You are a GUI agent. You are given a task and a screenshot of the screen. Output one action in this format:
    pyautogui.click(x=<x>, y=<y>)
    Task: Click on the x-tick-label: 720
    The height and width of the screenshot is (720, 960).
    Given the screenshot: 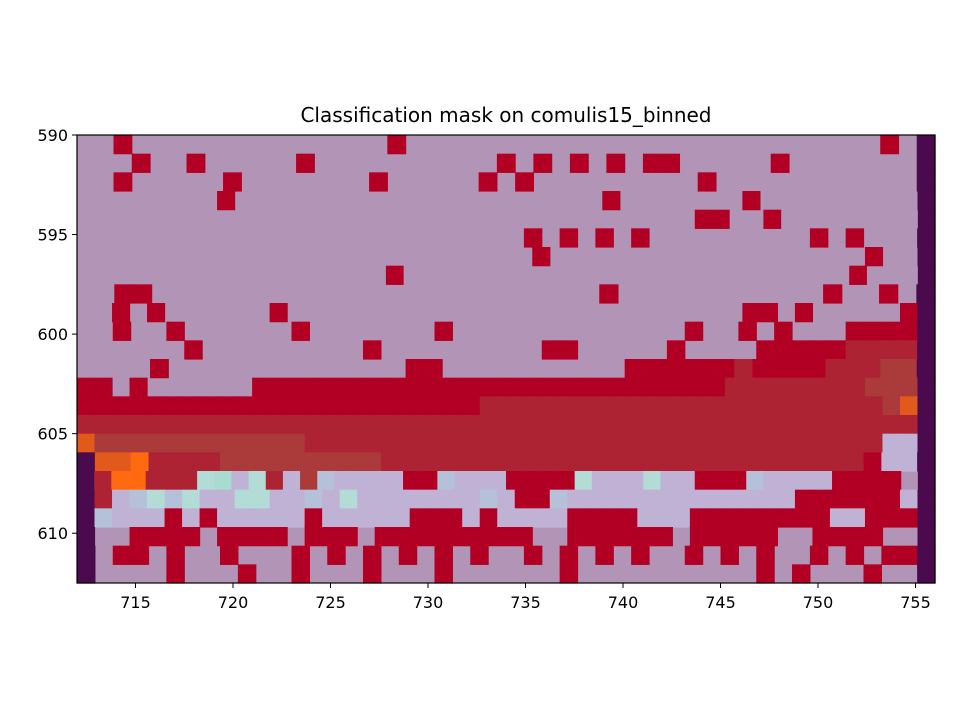 What is the action you would take?
    pyautogui.click(x=233, y=602)
    